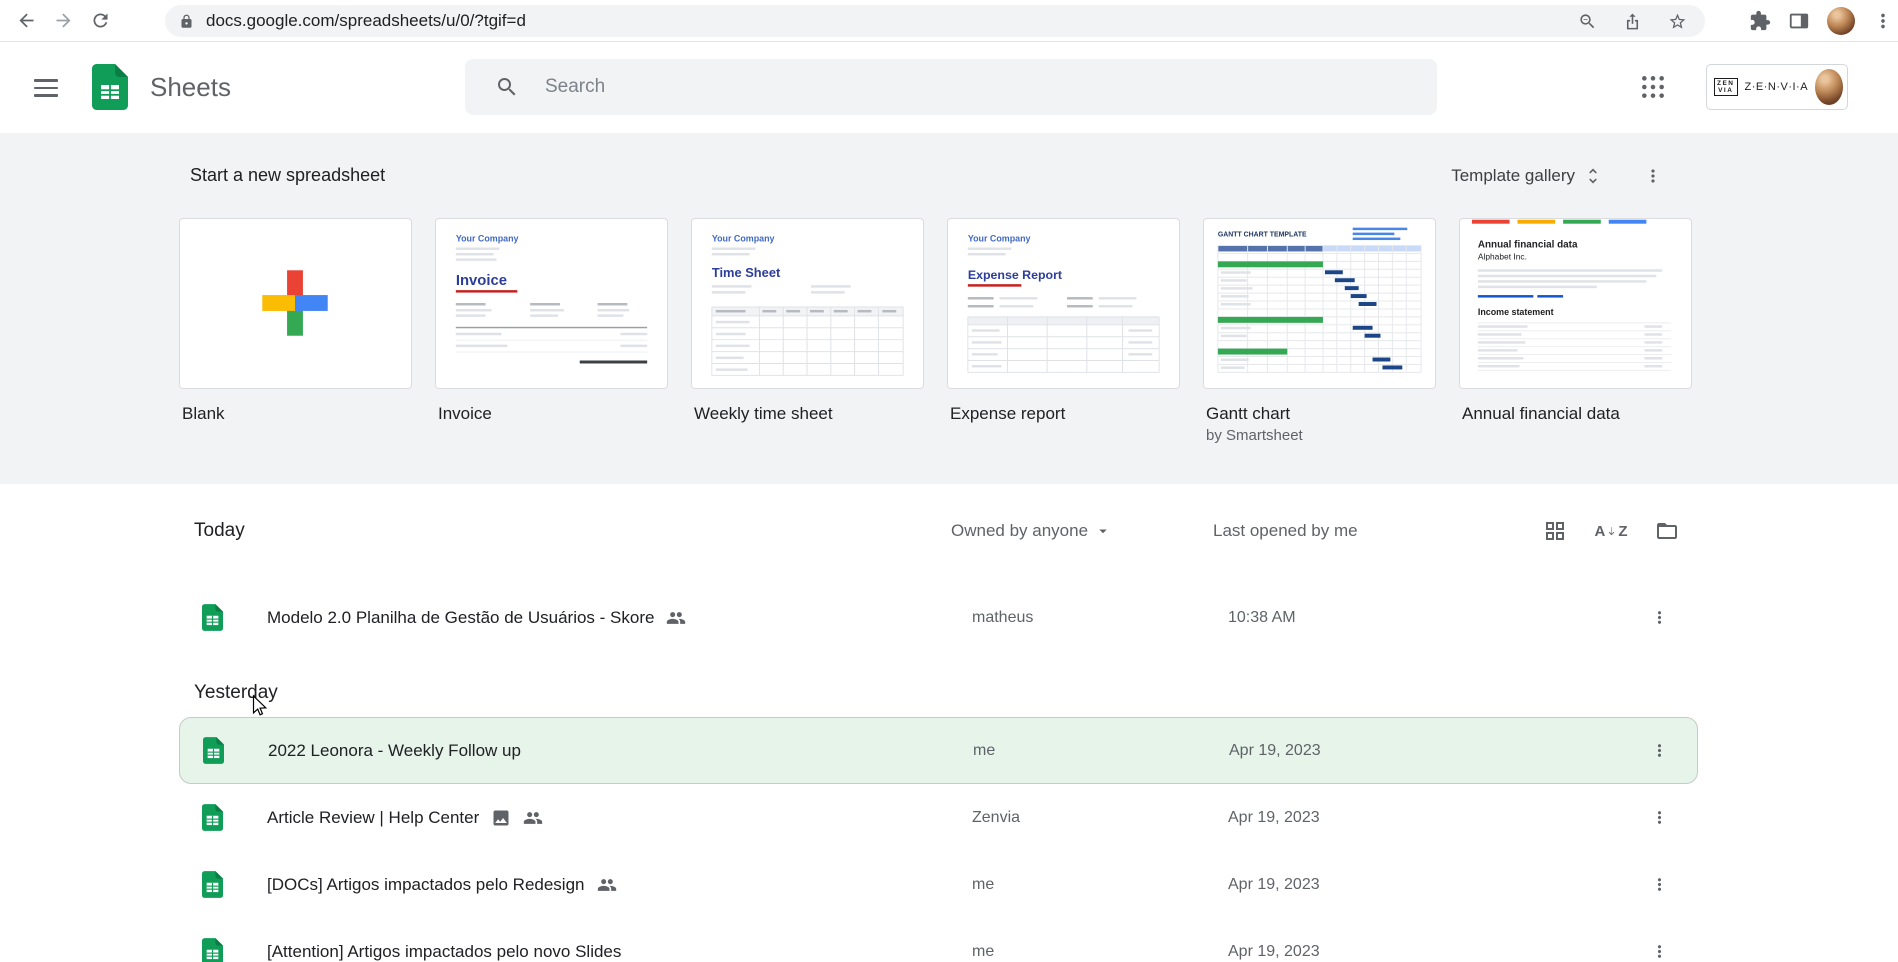 The height and width of the screenshot is (962, 1898). I want to click on shared-people-icon, so click(606, 884).